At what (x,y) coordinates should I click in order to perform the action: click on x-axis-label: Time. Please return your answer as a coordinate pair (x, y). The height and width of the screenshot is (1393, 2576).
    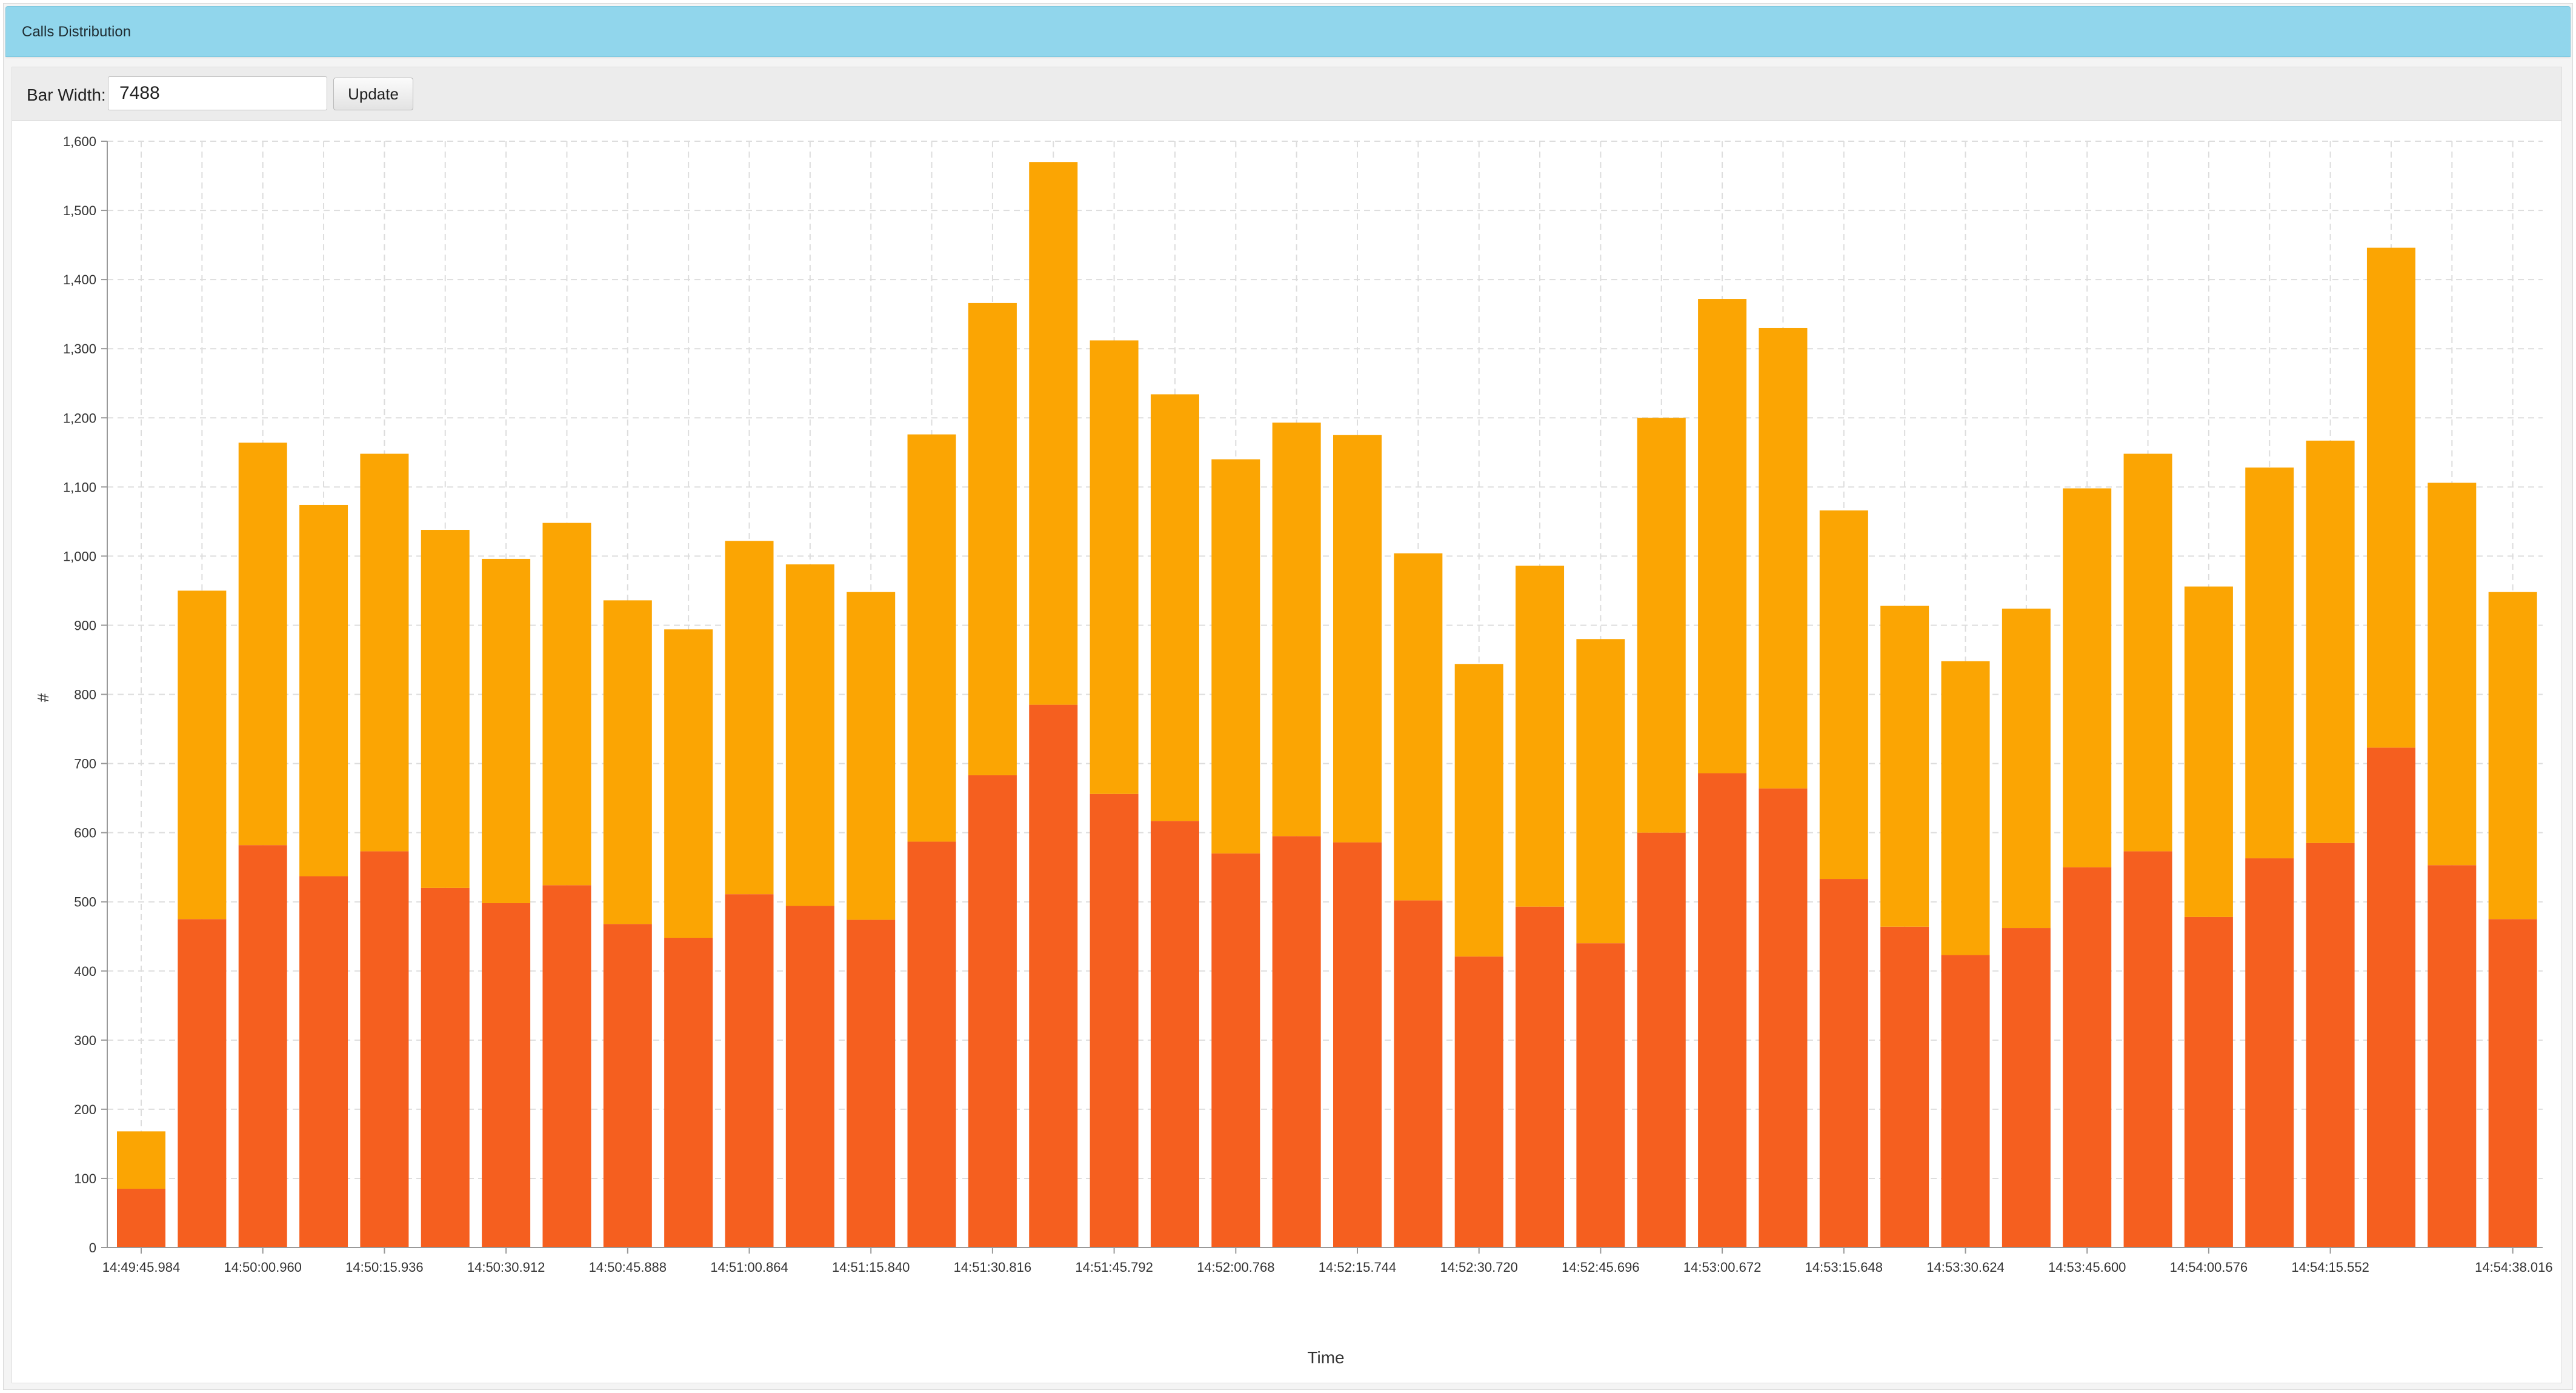
    Looking at the image, I should click on (1325, 1357).